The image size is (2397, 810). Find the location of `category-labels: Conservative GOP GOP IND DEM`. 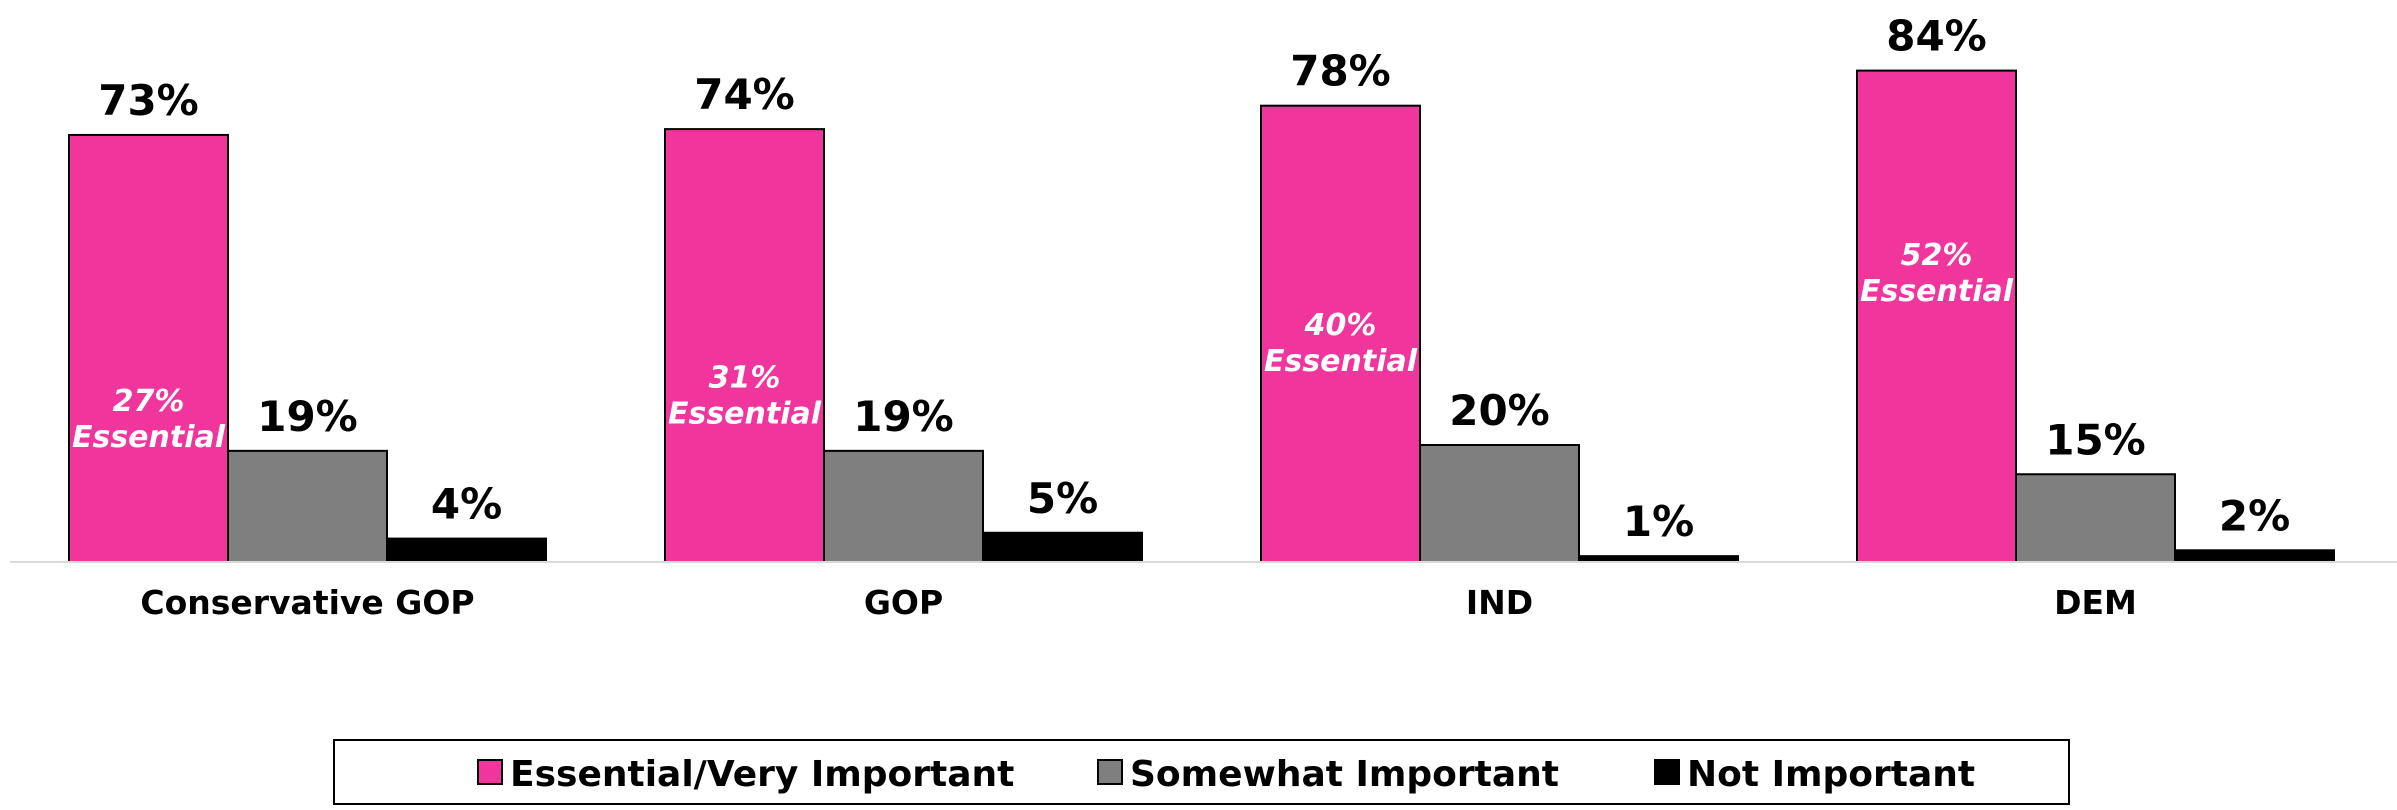

category-labels: Conservative GOP GOP IND DEM is located at coordinates (1138, 602).